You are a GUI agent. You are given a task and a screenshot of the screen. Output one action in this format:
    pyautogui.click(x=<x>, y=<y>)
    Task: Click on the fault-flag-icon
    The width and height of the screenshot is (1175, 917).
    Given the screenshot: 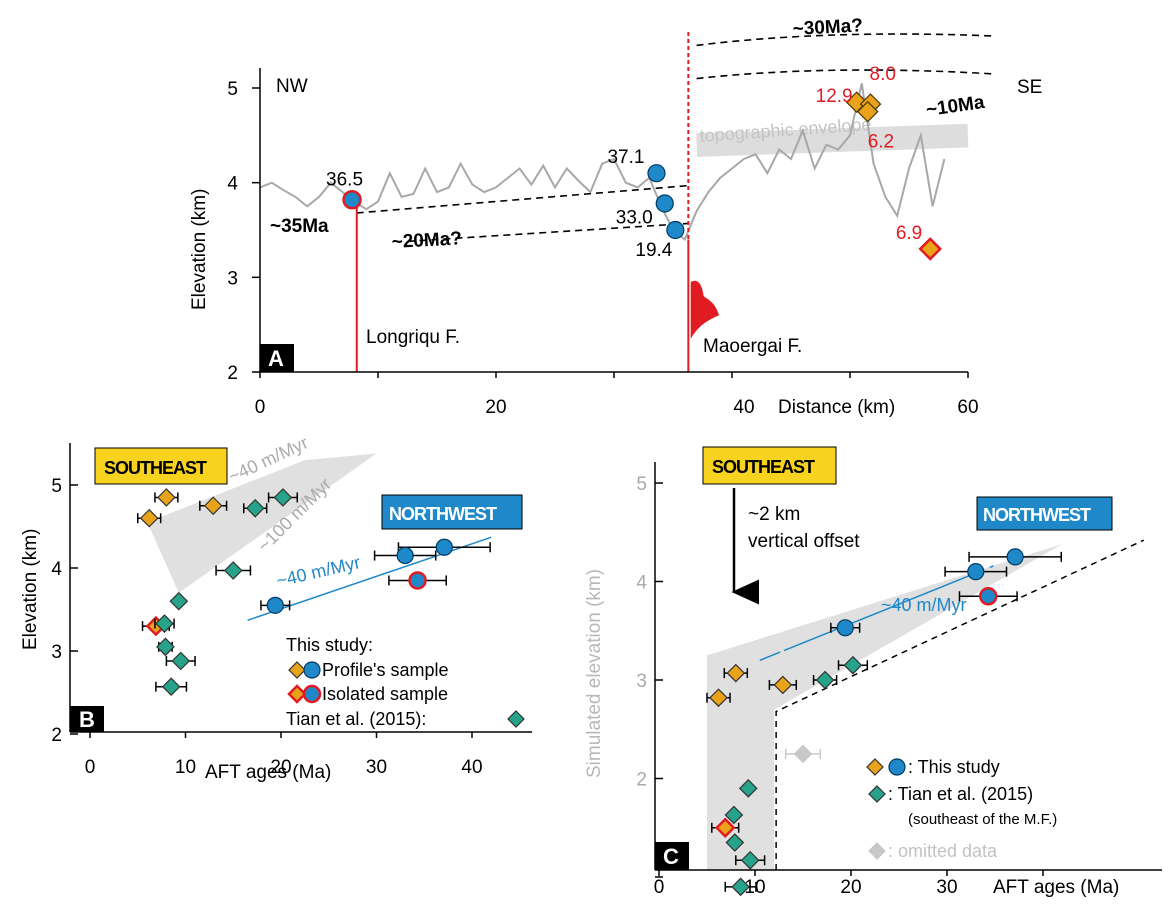 What is the action you would take?
    pyautogui.click(x=705, y=309)
    